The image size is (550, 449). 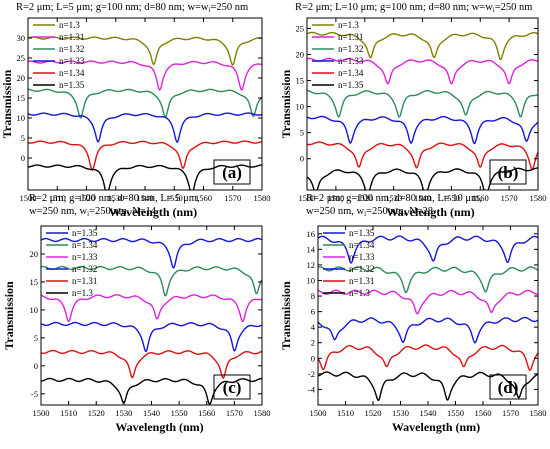 I want to click on series-lines, so click(x=428, y=318).